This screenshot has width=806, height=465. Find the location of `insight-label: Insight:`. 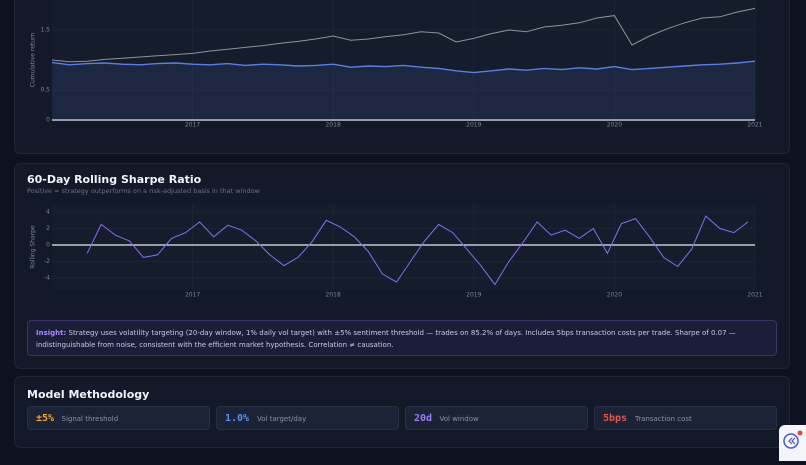

insight-label: Insight: is located at coordinates (51, 333).